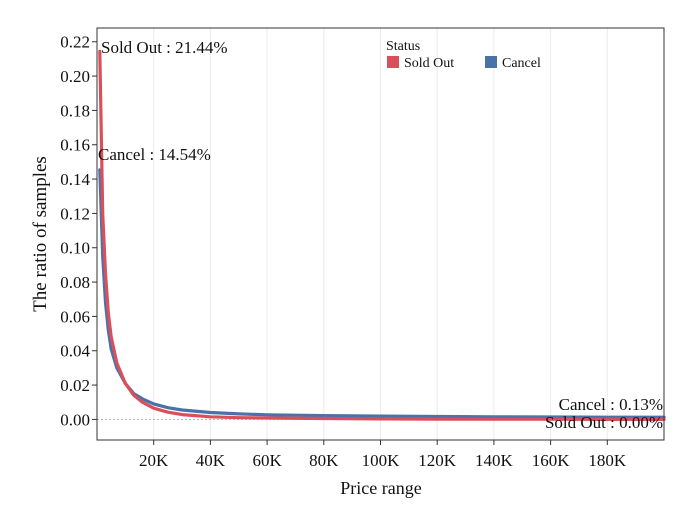  I want to click on y-tick-label: 0.22, so click(75, 42).